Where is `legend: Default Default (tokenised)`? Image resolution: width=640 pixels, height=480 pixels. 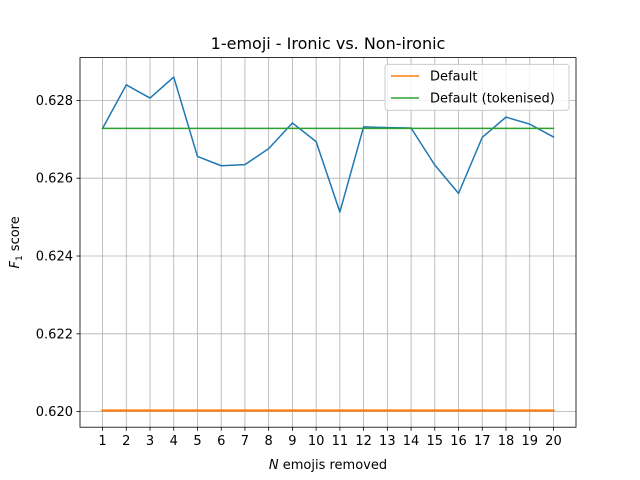 legend: Default Default (tokenised) is located at coordinates (477, 87).